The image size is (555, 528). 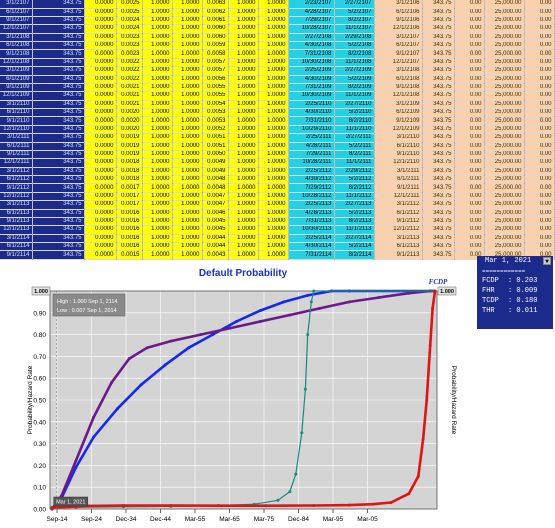 What do you see at coordinates (311, 222) in the screenshot?
I see `table-cell: 7/31/2113` at bounding box center [311, 222].